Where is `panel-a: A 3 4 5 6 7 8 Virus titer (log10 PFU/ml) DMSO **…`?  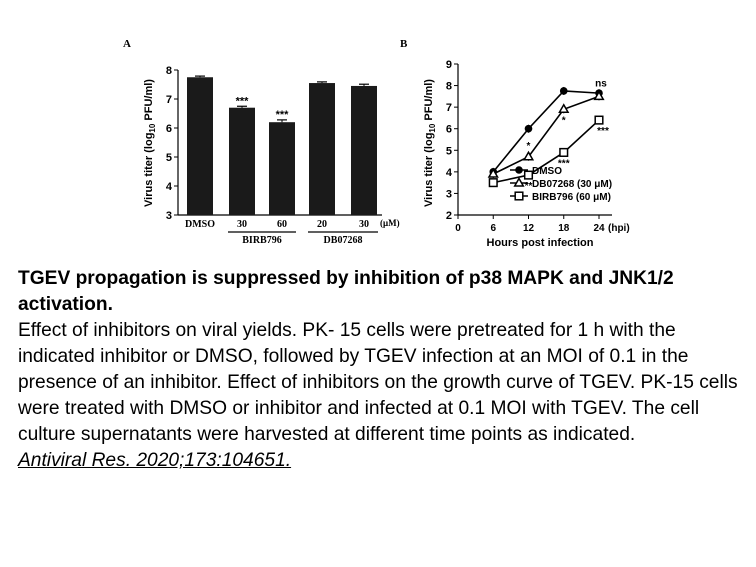 panel-a: A 3 4 5 6 7 8 Virus titer (log10 PFU/ml) DMSO **… is located at coordinates (261, 142).